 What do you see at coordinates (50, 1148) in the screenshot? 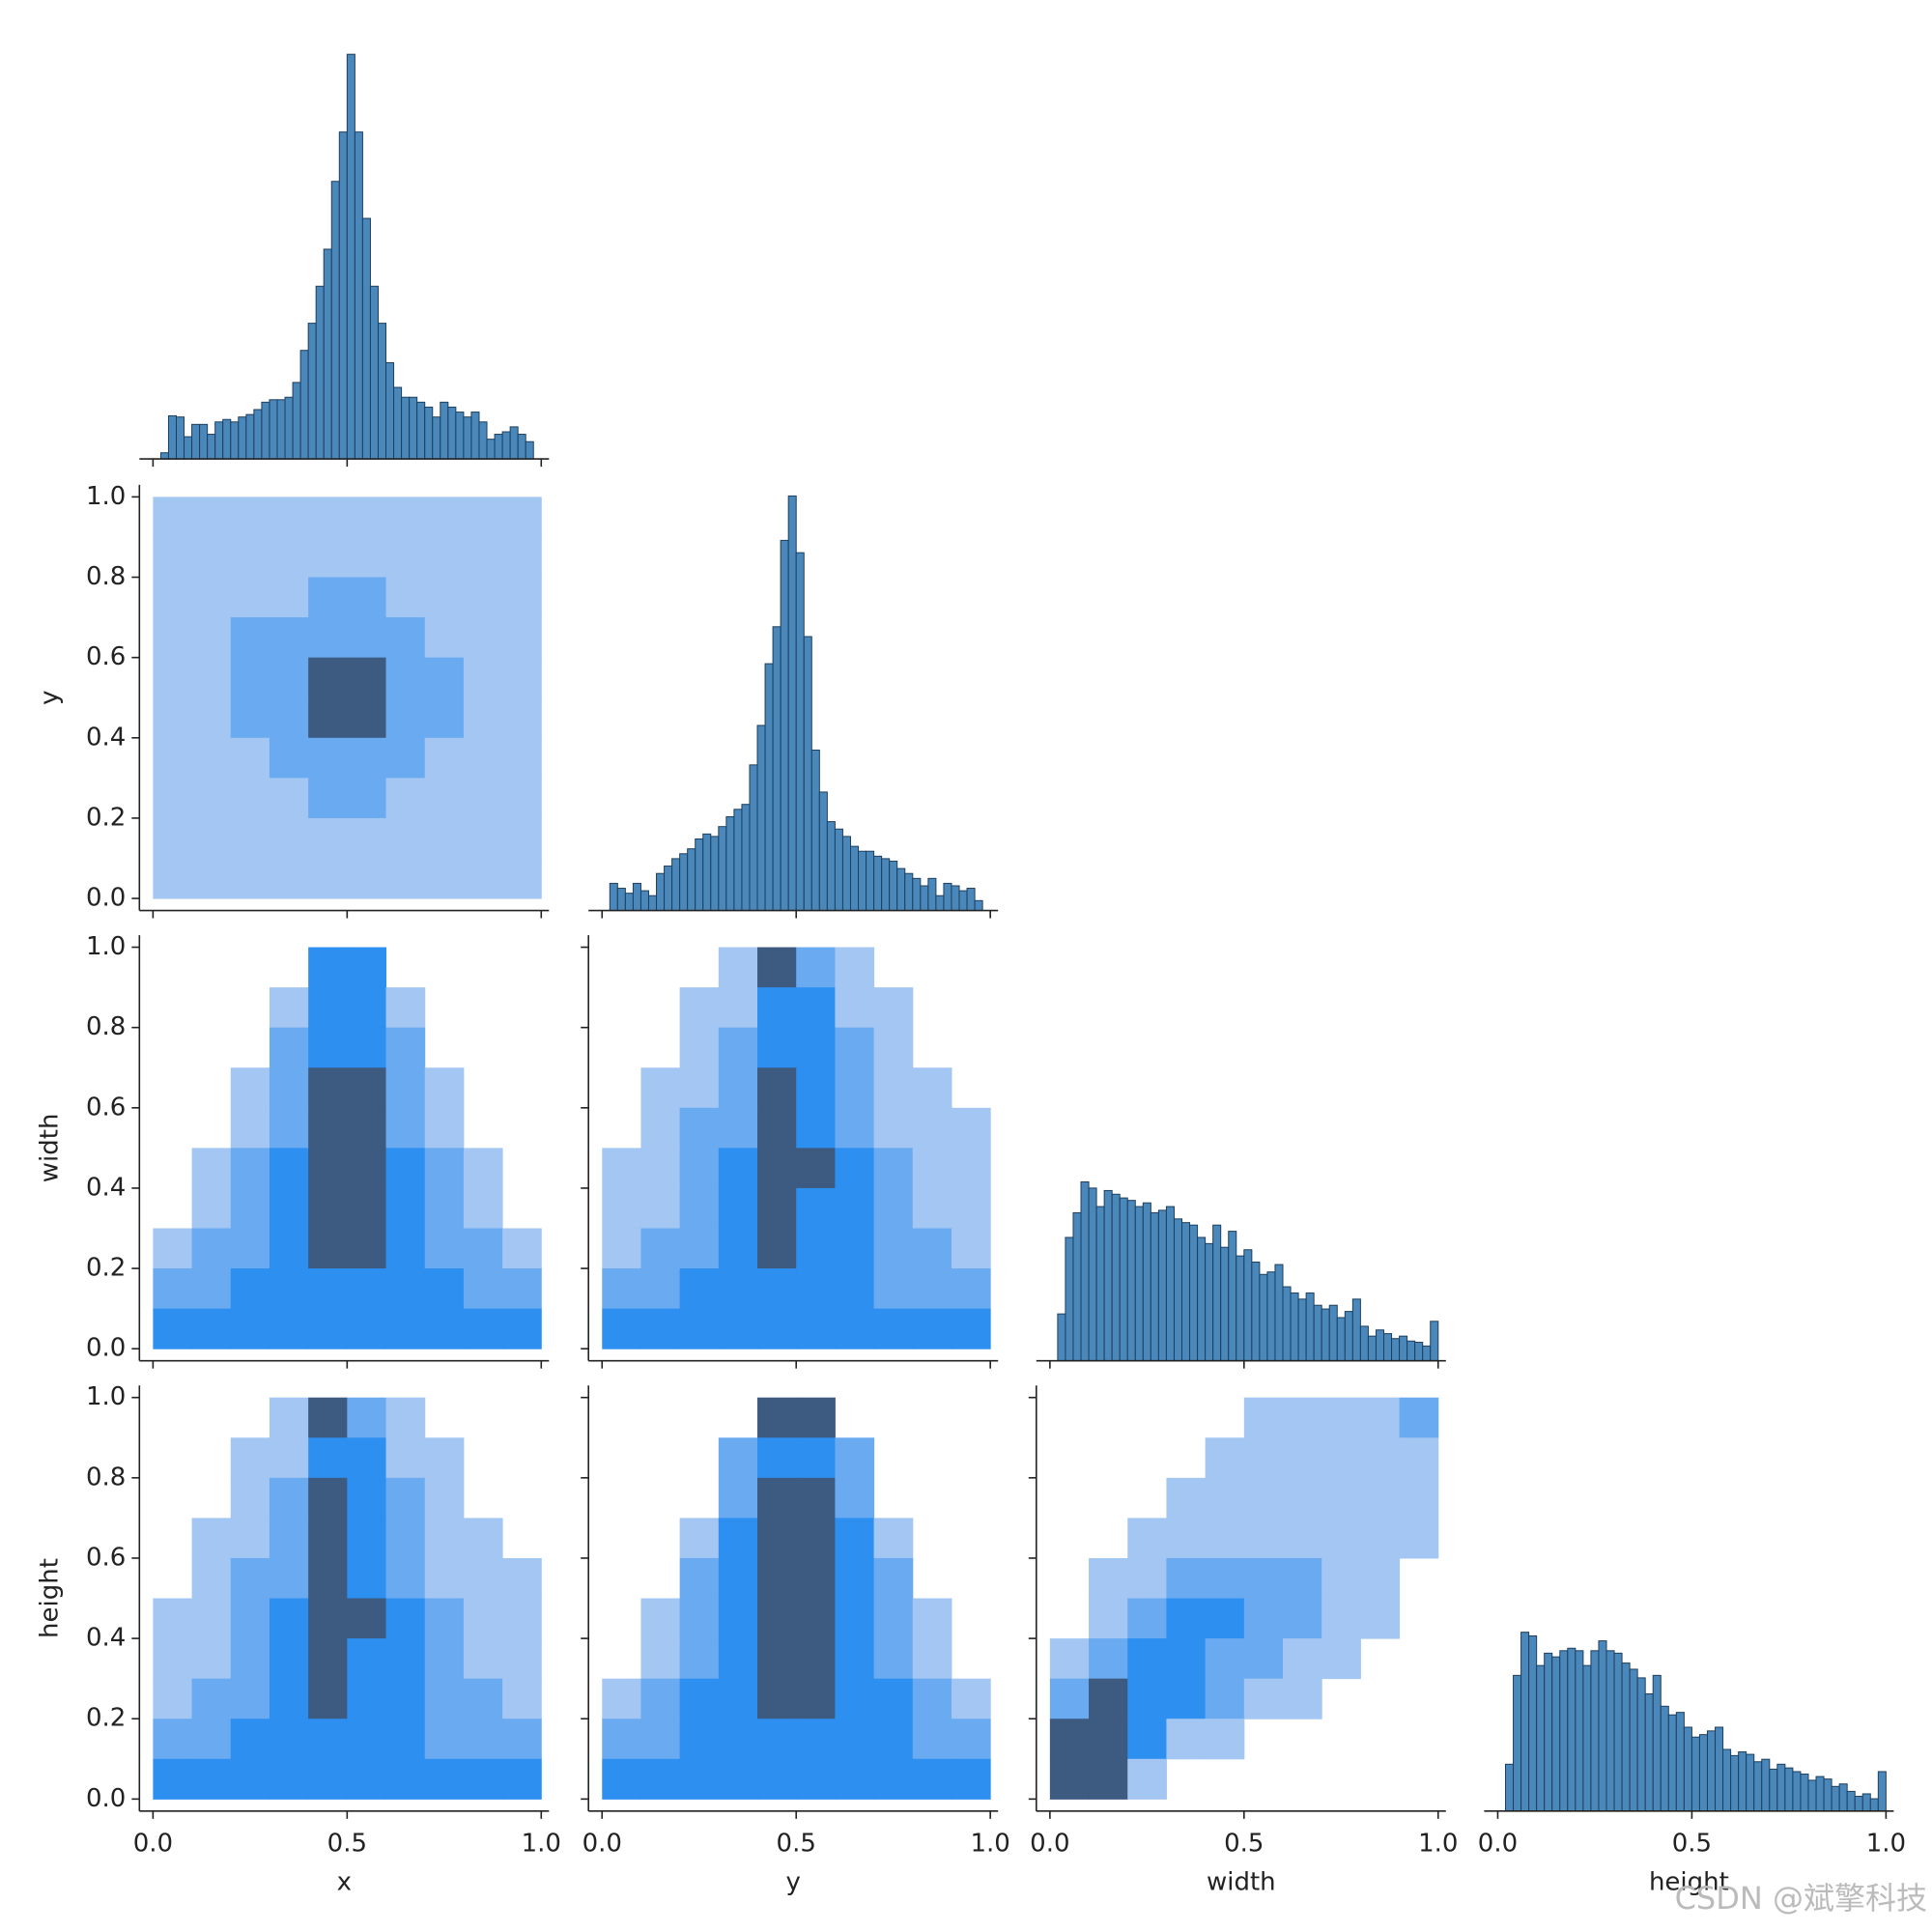
I see `y-axis-label: width` at bounding box center [50, 1148].